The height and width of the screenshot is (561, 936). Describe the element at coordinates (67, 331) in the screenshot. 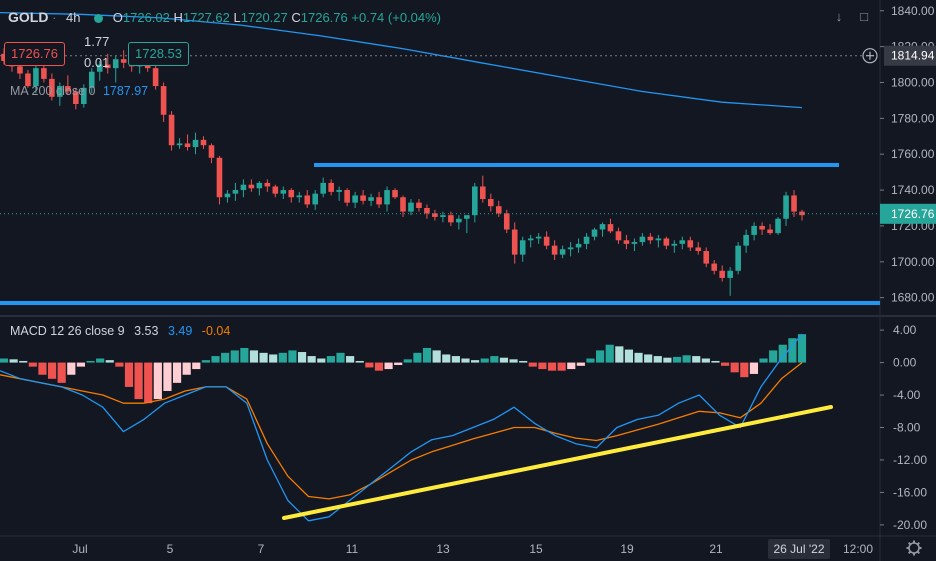

I see `macd-legend-label: MACD 12 26 close 9` at that location.